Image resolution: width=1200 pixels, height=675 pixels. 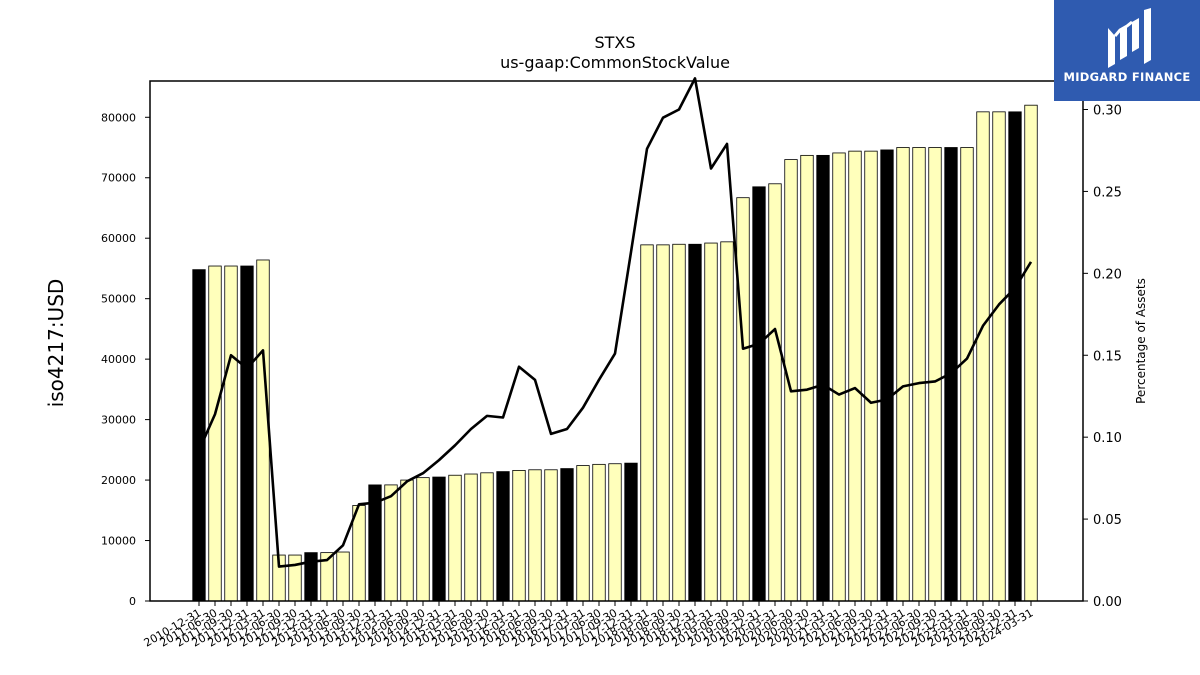 What do you see at coordinates (118, 178) in the screenshot?
I see `y-tick-label: 70000` at bounding box center [118, 178].